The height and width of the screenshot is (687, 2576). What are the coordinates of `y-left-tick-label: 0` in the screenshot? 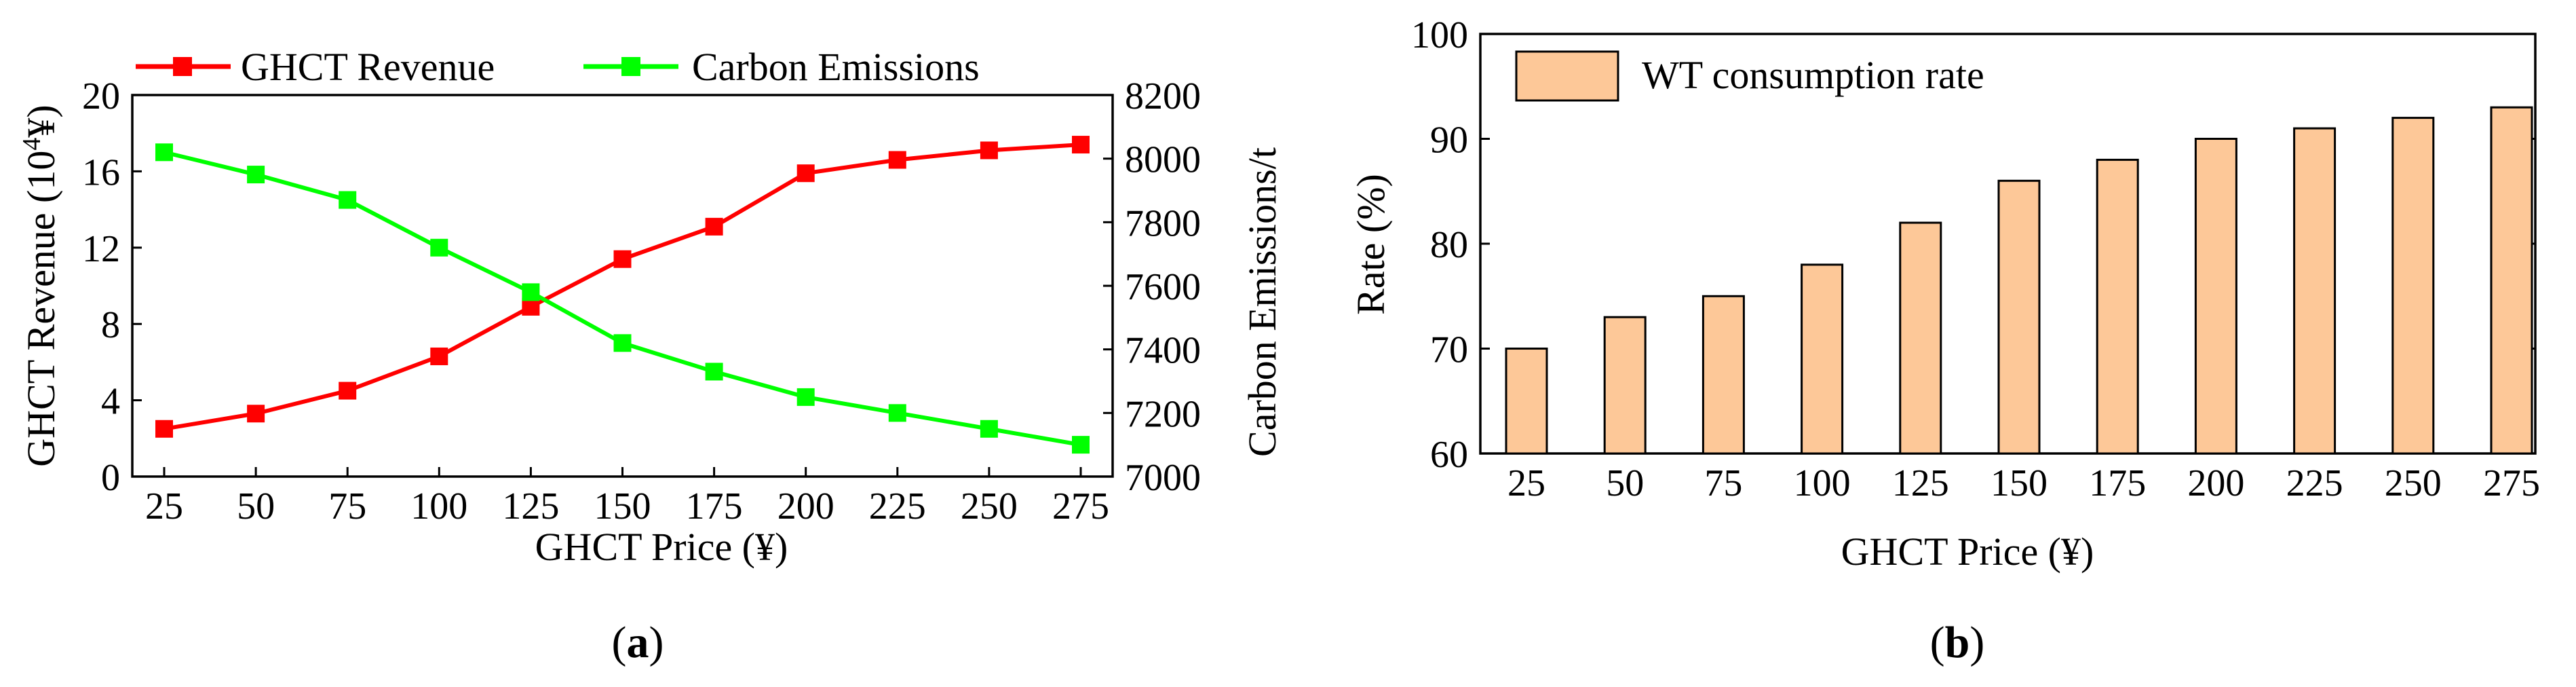 It's located at (110, 478).